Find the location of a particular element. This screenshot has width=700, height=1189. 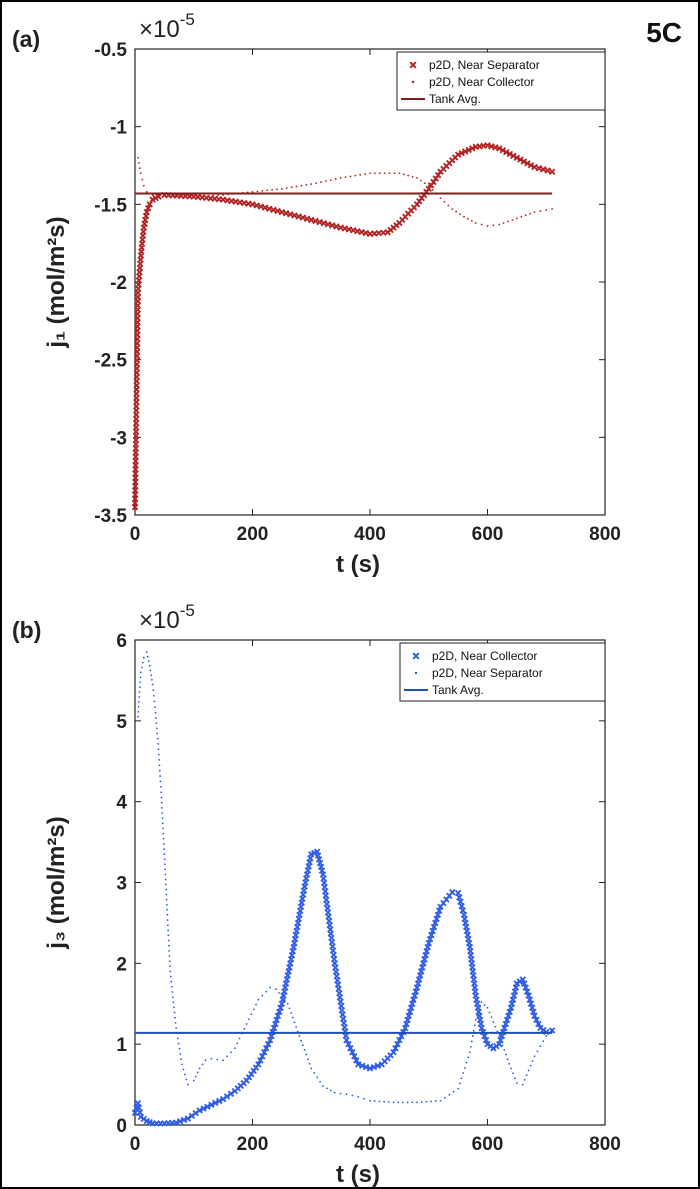

y-tick-label: -0.5 is located at coordinates (110, 50).